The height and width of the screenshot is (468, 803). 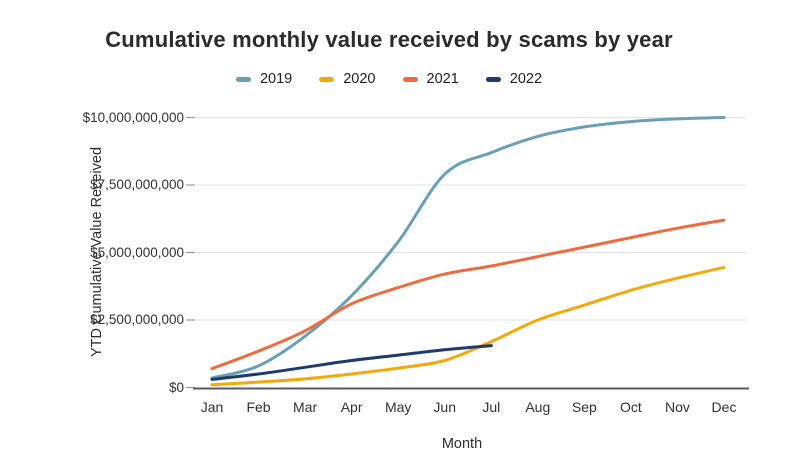 What do you see at coordinates (351, 362) in the screenshot?
I see `series-line-2022` at bounding box center [351, 362].